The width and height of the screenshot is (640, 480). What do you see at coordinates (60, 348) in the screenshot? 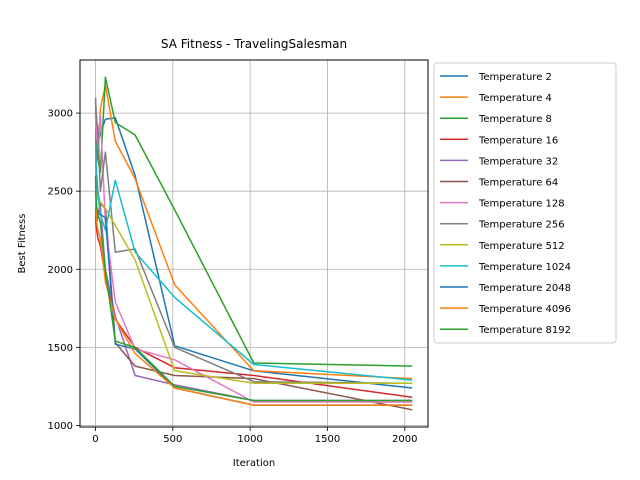
I see `y-tick-label: 1500` at bounding box center [60, 348].